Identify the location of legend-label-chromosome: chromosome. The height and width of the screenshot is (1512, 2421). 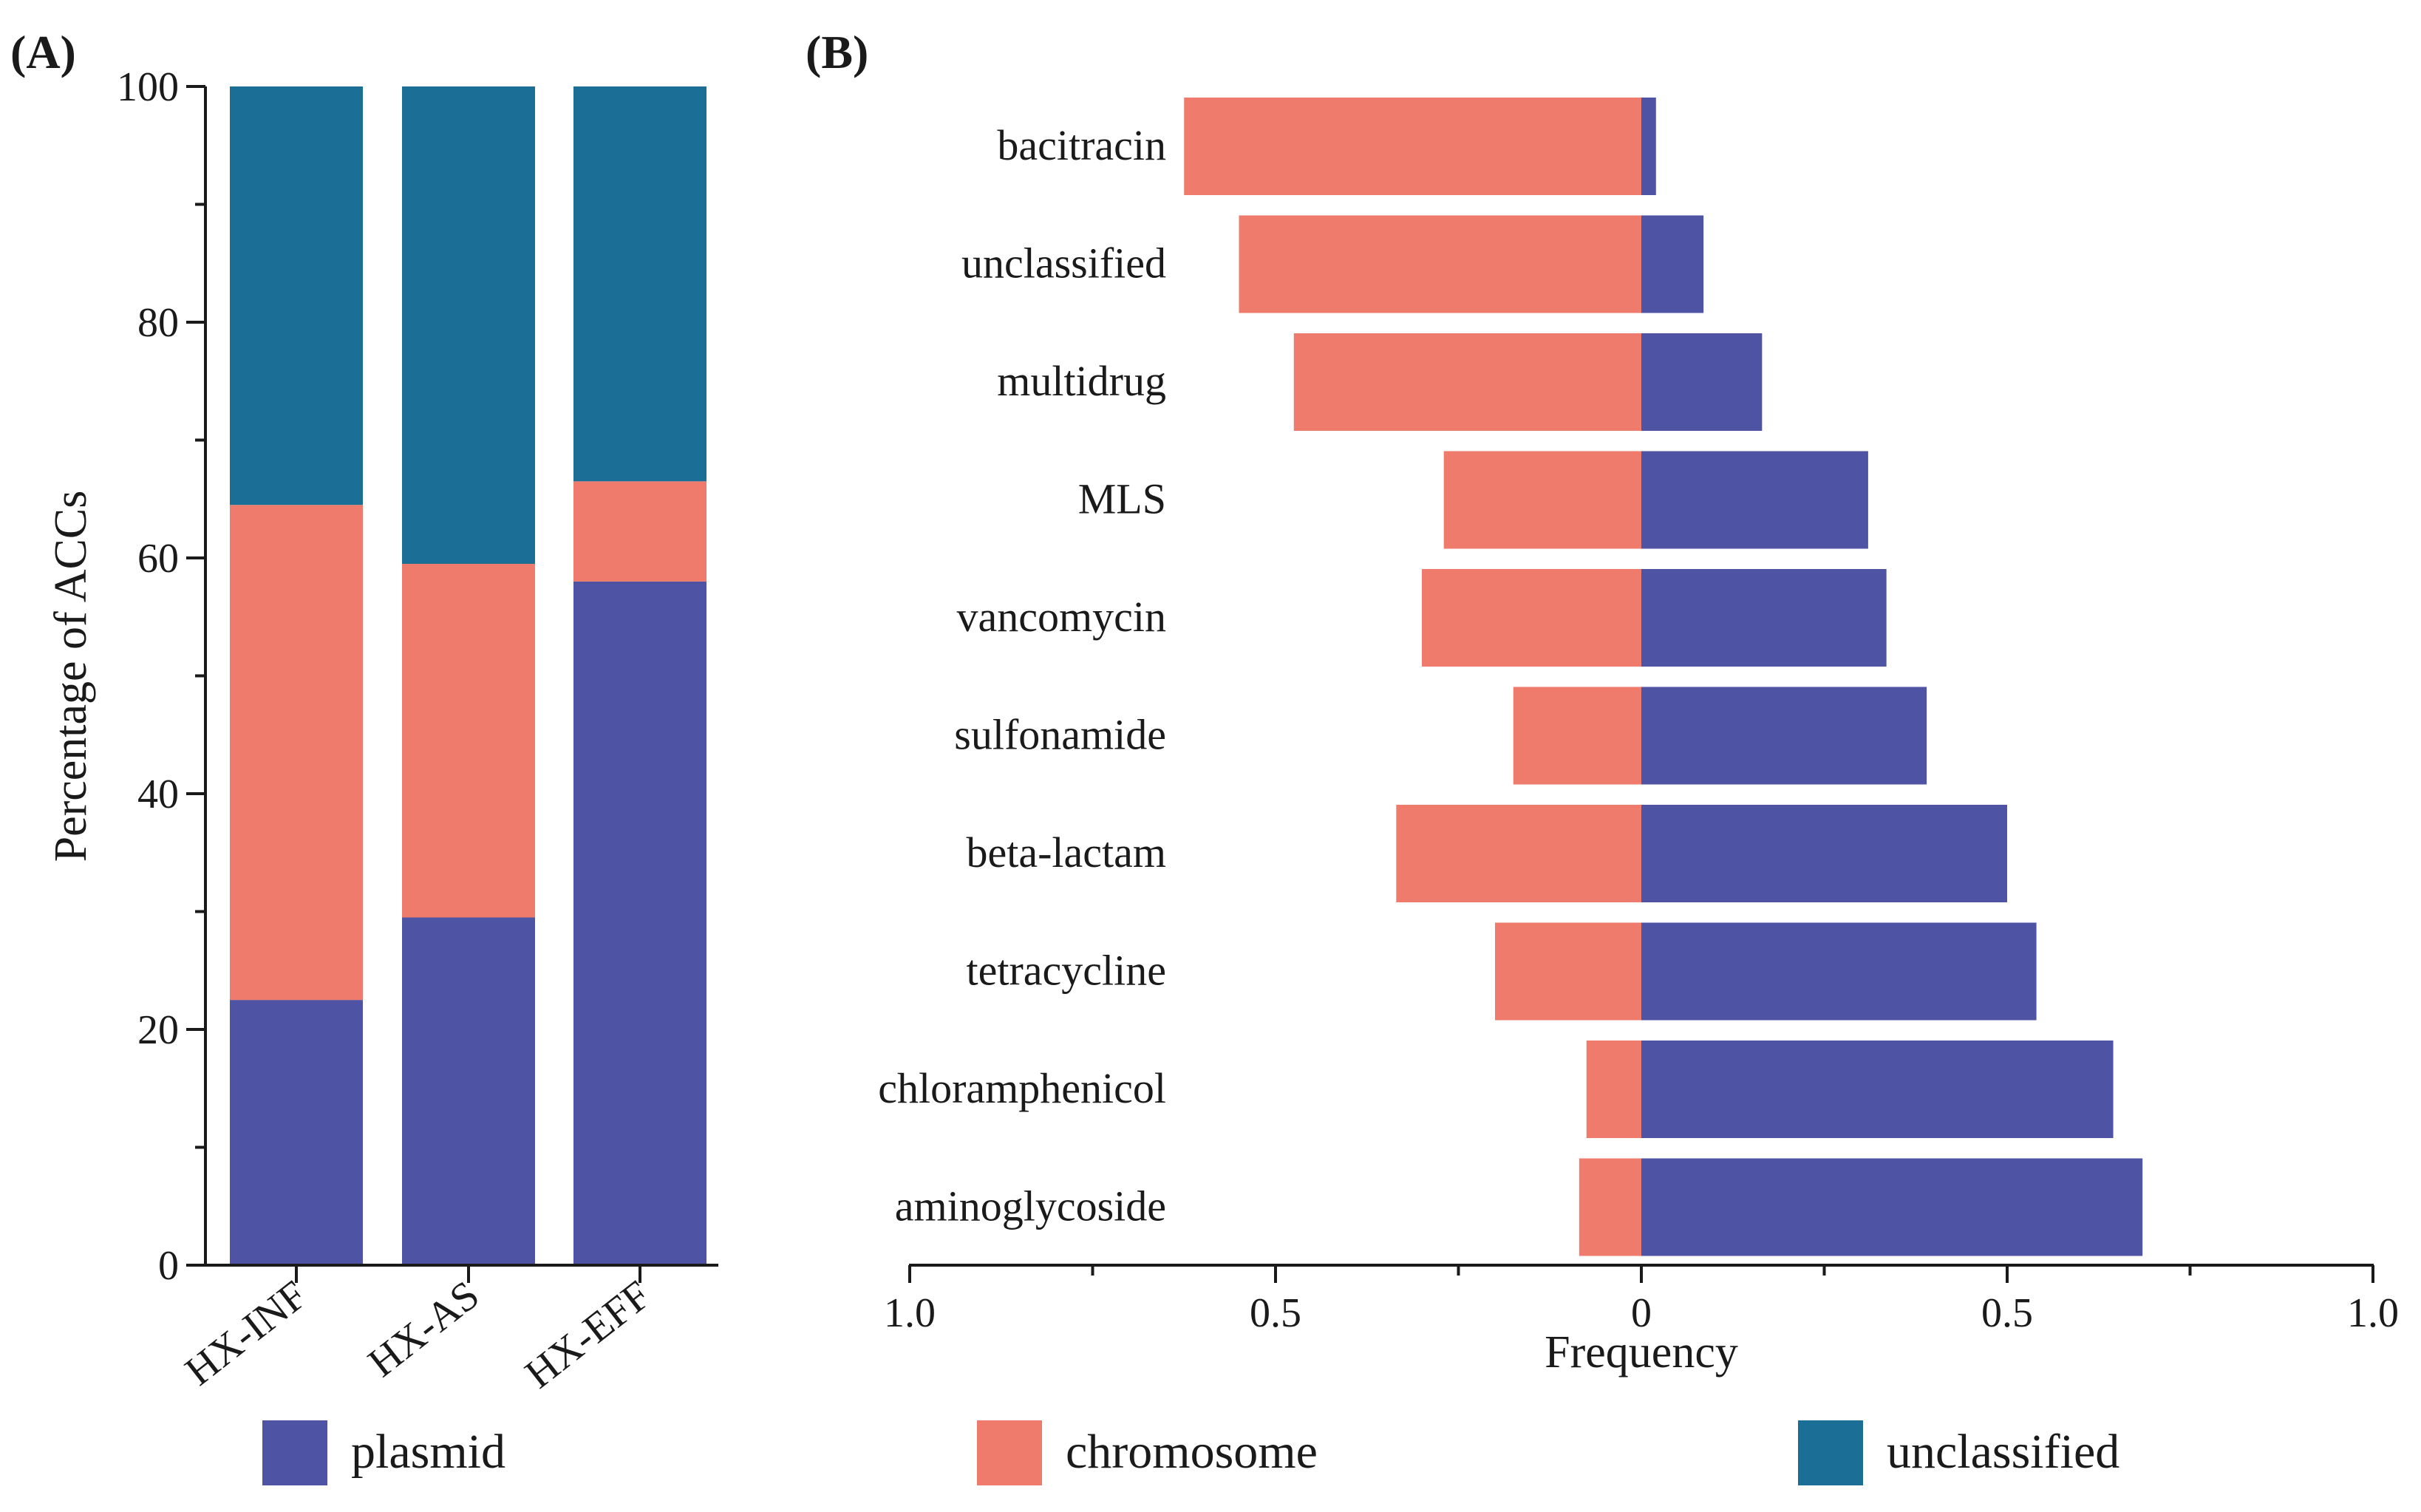
(1192, 1452).